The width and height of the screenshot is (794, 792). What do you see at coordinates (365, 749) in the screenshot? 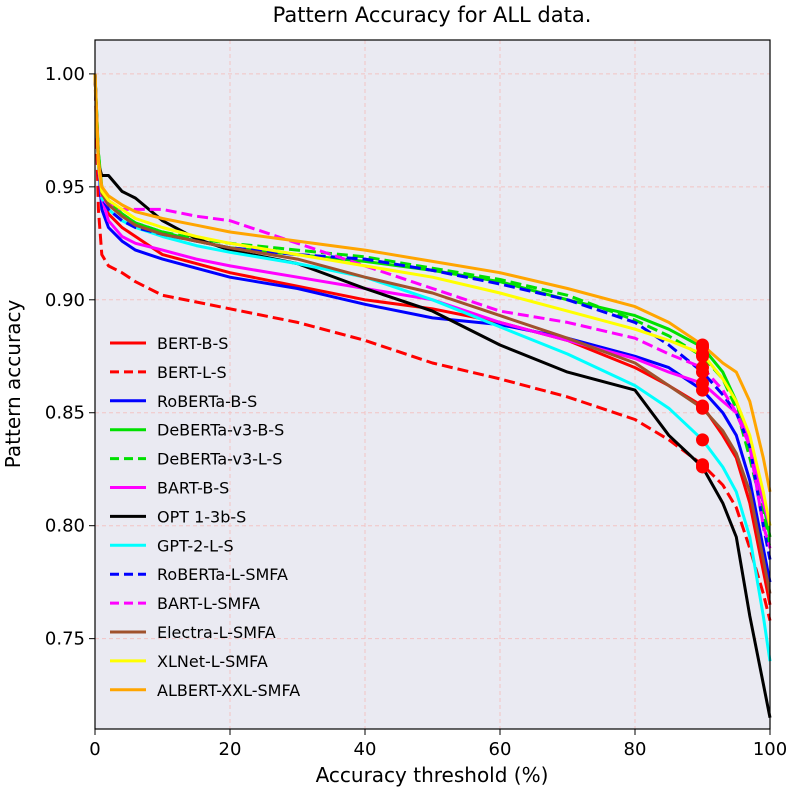
I see `x-tick-label: 40` at bounding box center [365, 749].